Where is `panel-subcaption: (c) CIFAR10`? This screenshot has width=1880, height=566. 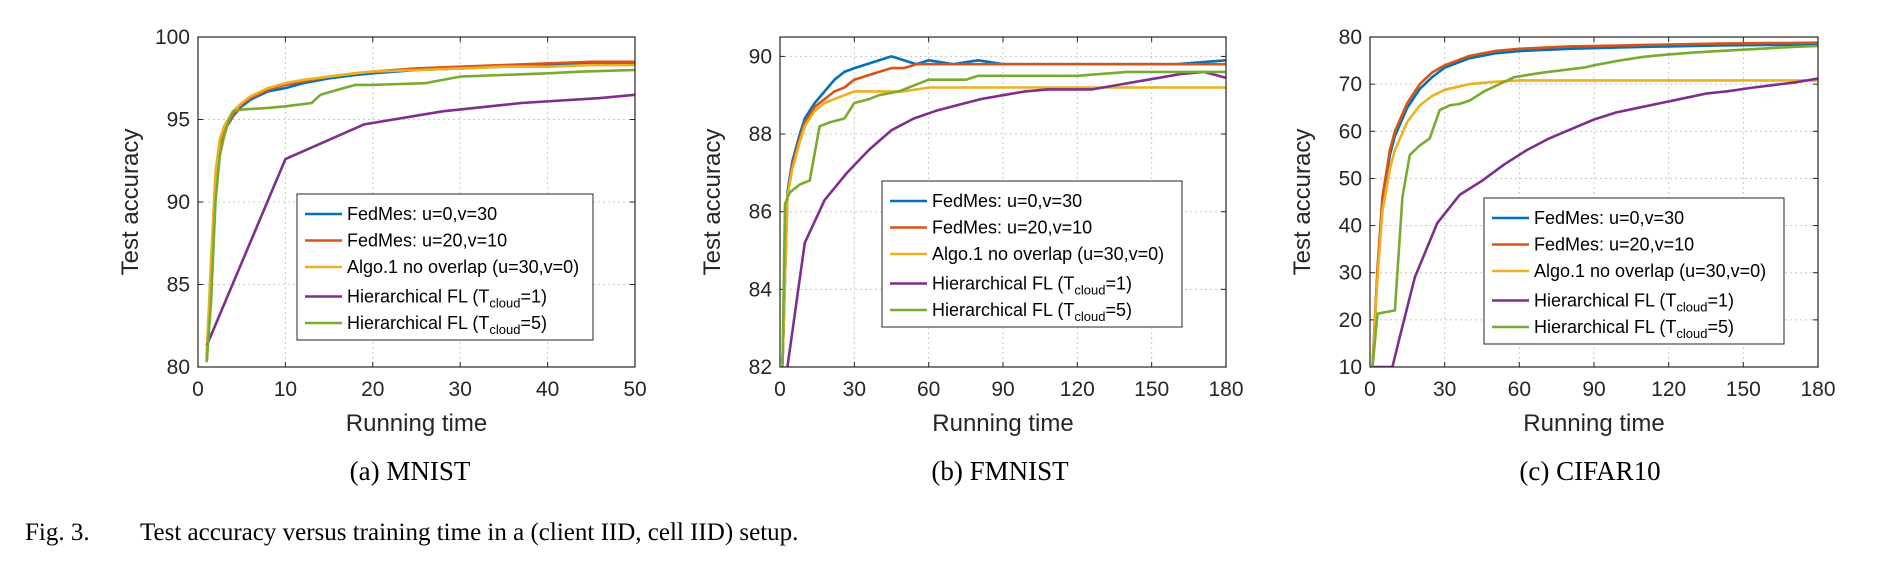
panel-subcaption: (c) CIFAR10 is located at coordinates (1589, 471).